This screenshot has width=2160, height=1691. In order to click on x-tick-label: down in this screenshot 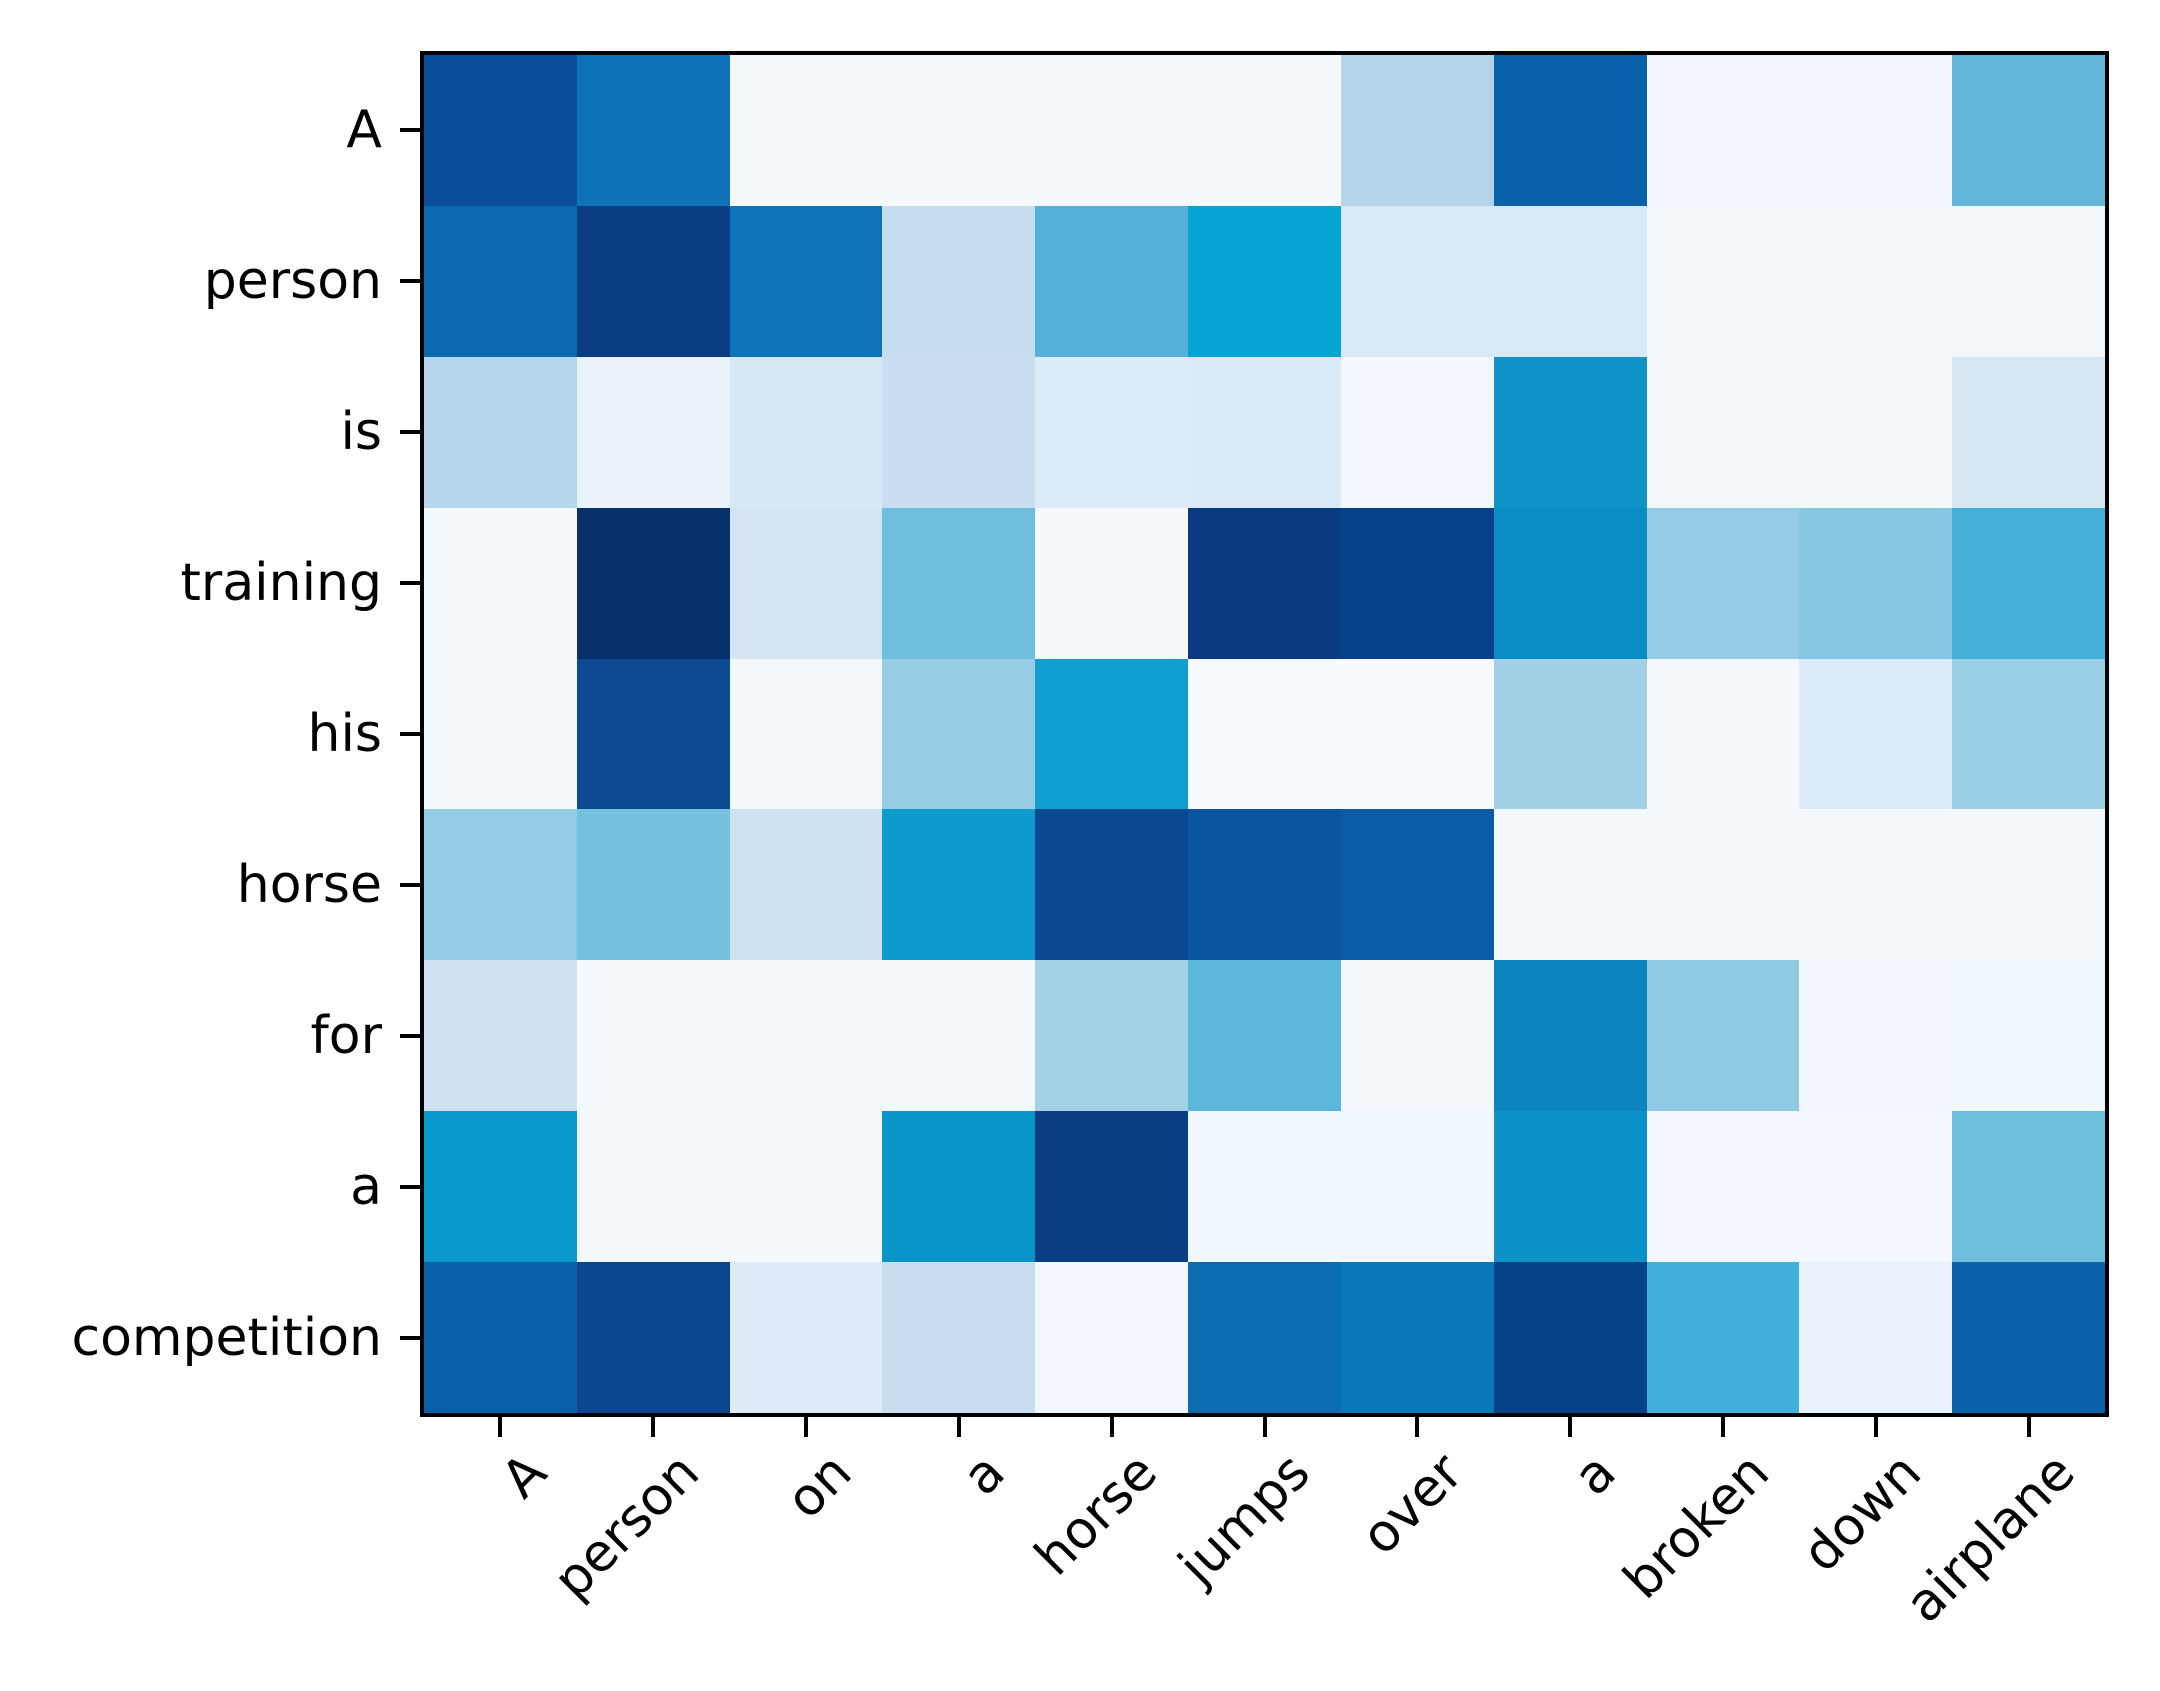, I will do `click(1862, 1513)`.